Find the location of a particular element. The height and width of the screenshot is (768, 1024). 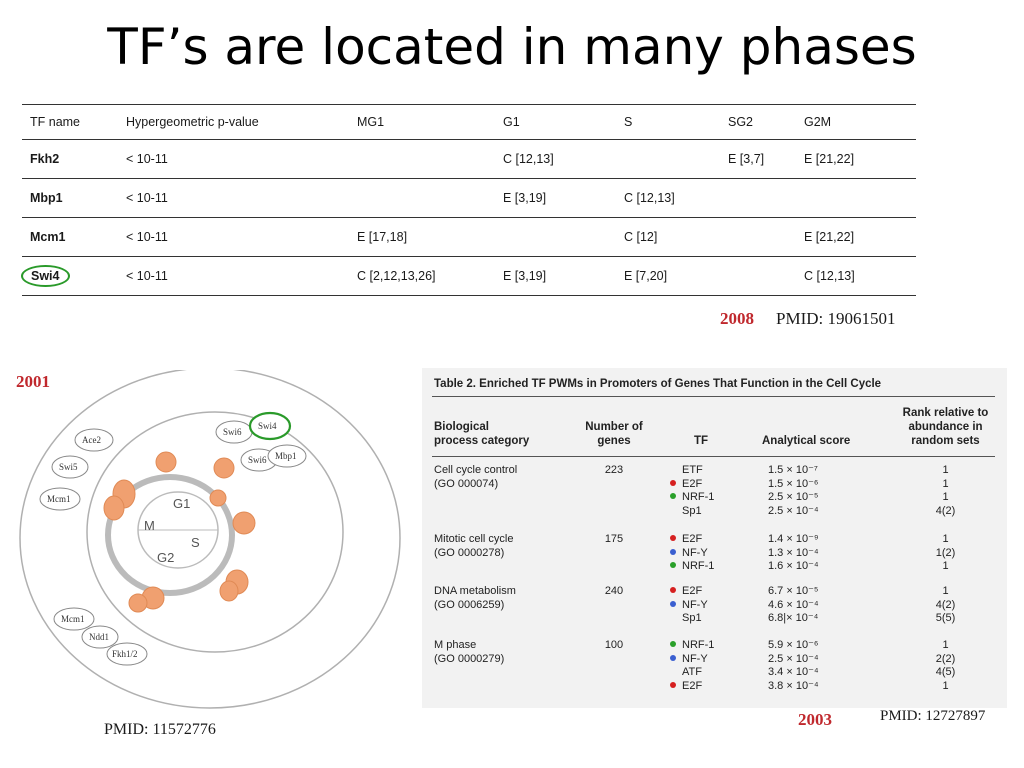

col-tf: TF is located at coordinates (701, 441).